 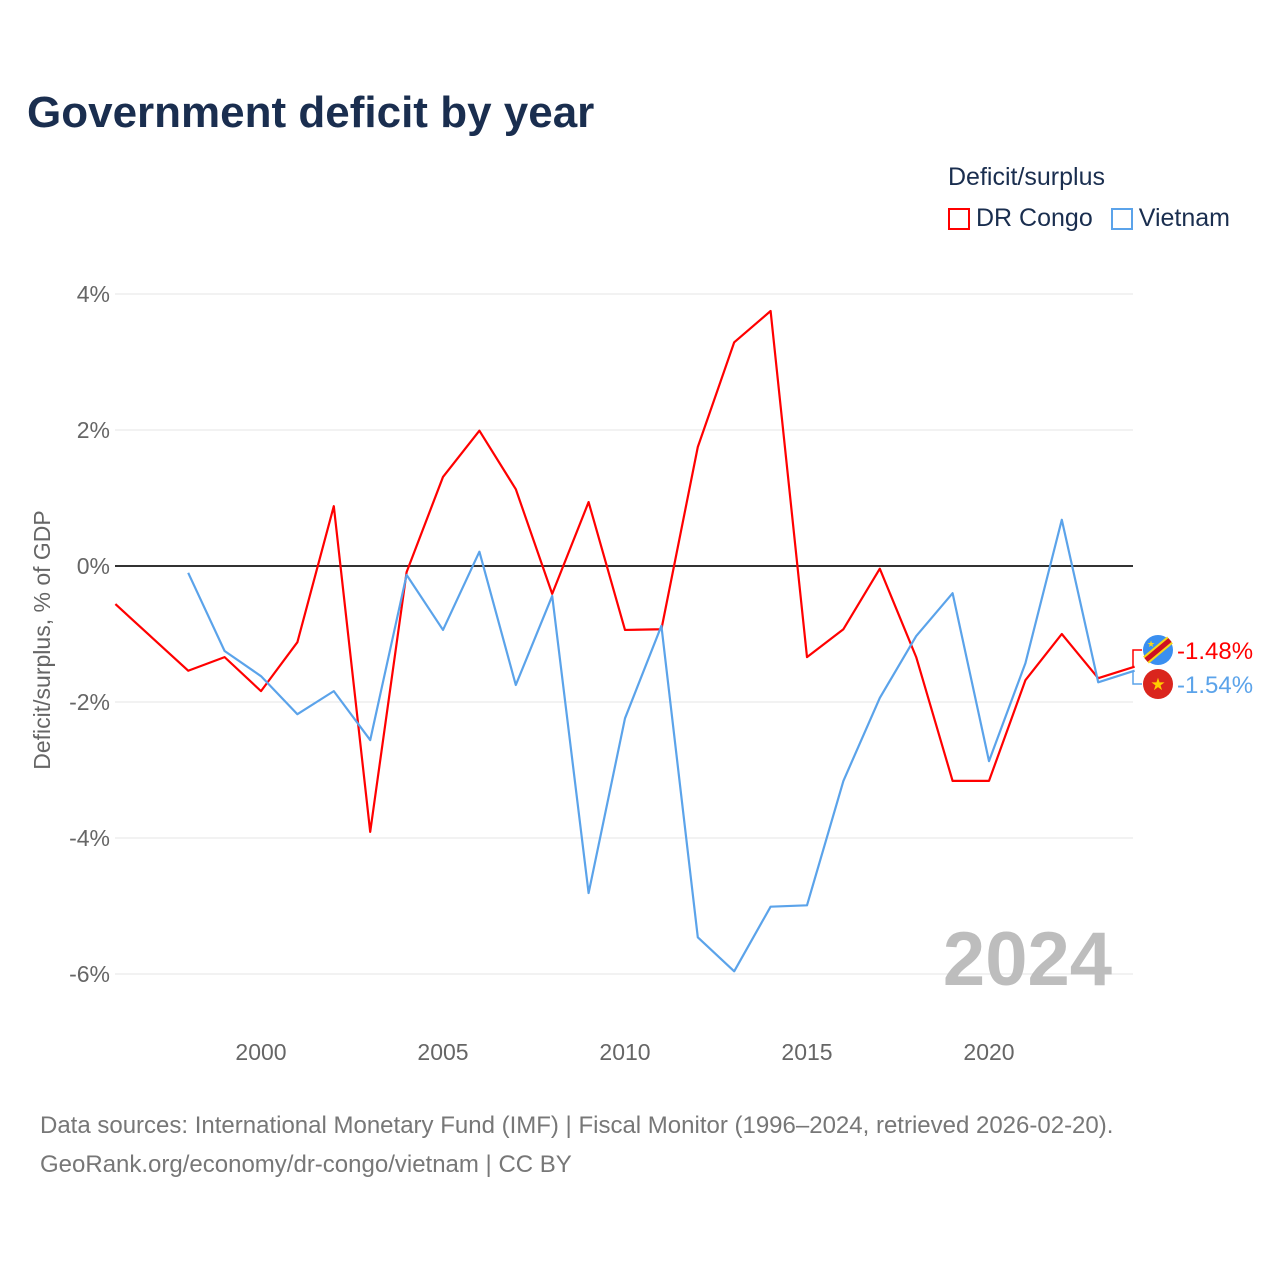 What do you see at coordinates (89, 974) in the screenshot?
I see `y-tick-label: -6%` at bounding box center [89, 974].